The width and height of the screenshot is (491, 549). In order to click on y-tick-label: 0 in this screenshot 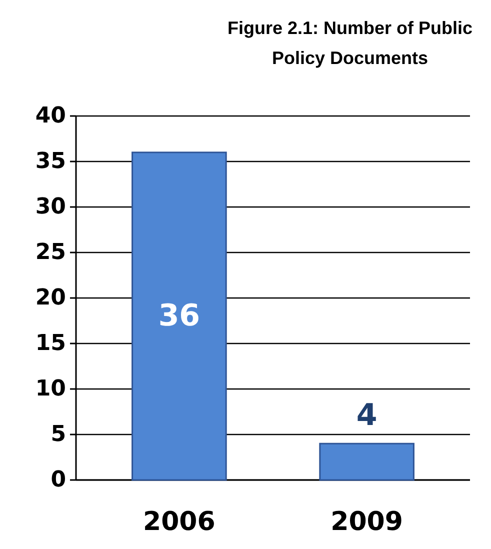, I will do `click(58, 480)`.